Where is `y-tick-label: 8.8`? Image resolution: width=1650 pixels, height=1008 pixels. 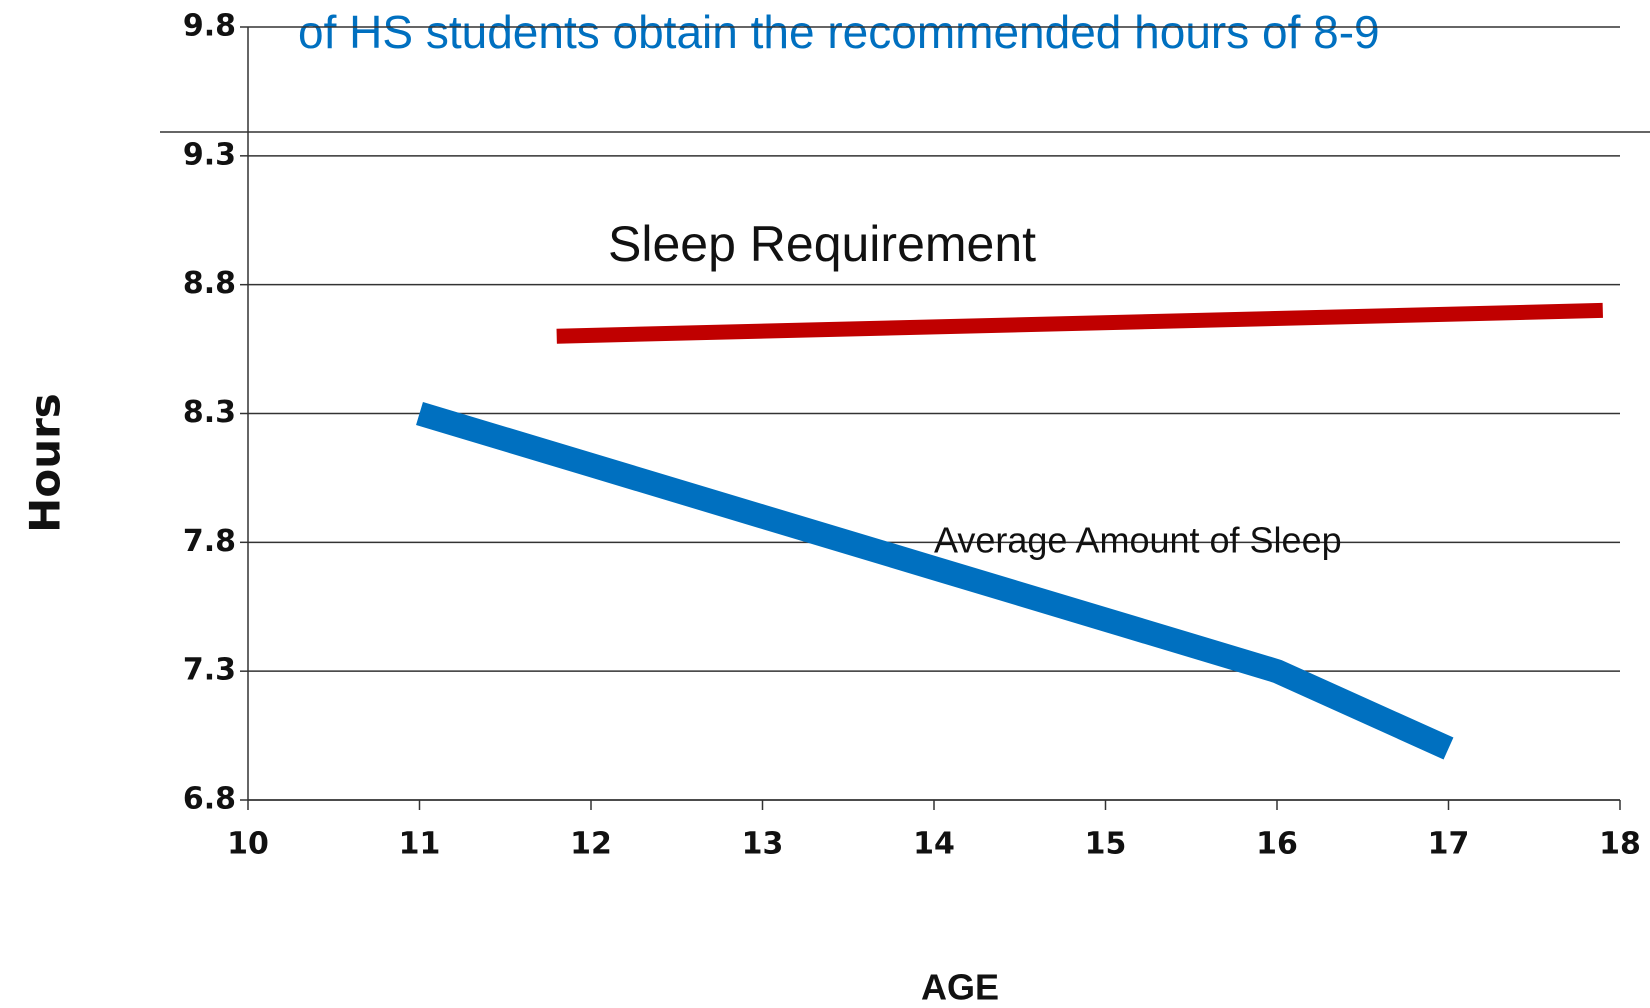 y-tick-label: 8.8 is located at coordinates (209, 283).